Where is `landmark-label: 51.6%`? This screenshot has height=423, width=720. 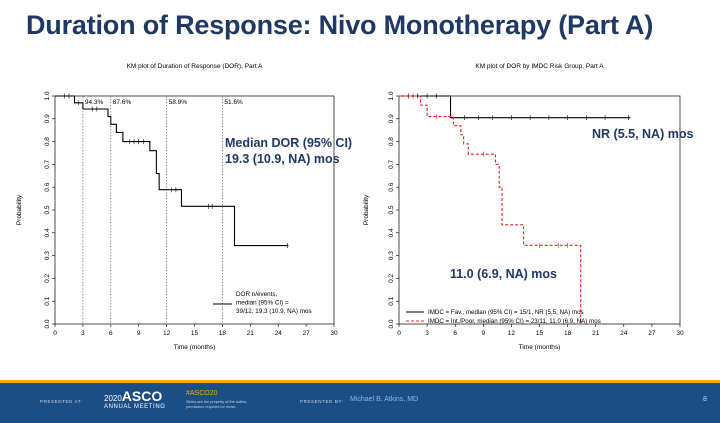 landmark-label: 51.6% is located at coordinates (233, 102).